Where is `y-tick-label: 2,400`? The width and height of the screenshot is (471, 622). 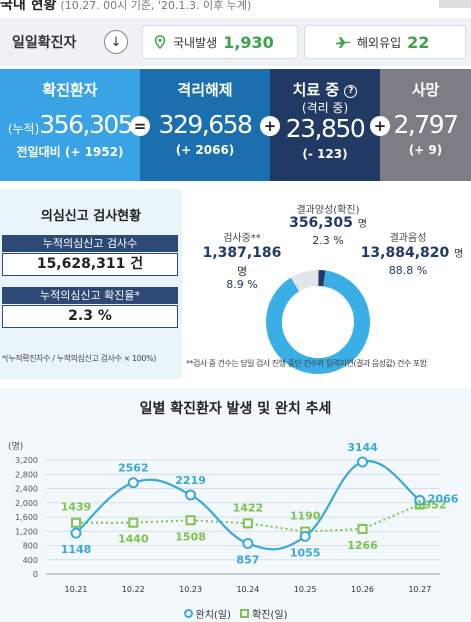 y-tick-label: 2,400 is located at coordinates (26, 489).